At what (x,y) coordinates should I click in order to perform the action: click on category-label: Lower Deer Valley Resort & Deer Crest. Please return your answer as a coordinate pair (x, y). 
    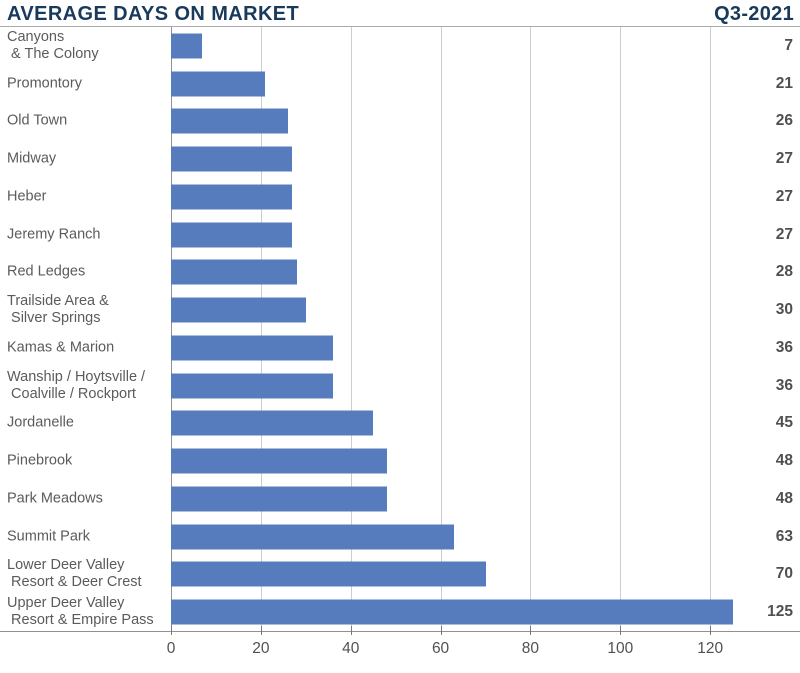
    Looking at the image, I should click on (74, 574).